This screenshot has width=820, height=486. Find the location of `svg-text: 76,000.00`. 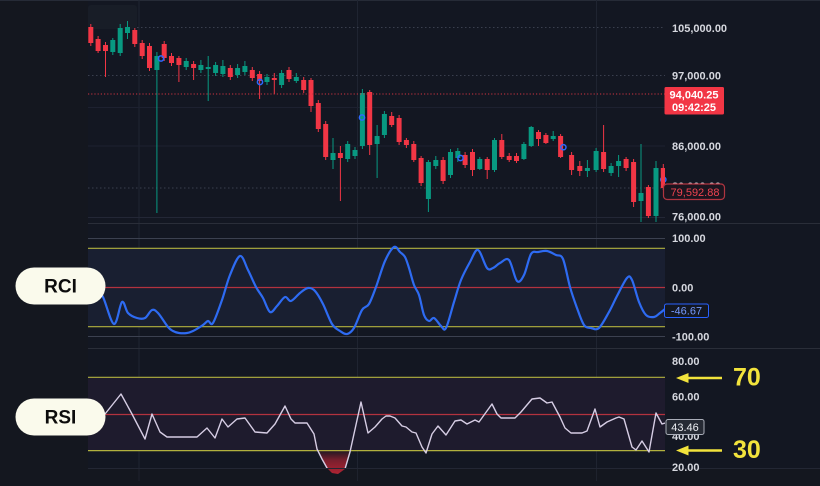

svg-text: 76,000.00 is located at coordinates (696, 218).